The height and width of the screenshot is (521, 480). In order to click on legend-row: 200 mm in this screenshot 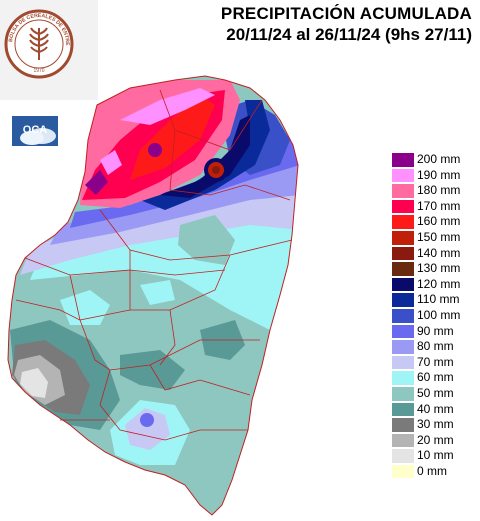, I will do `click(436, 160)`.